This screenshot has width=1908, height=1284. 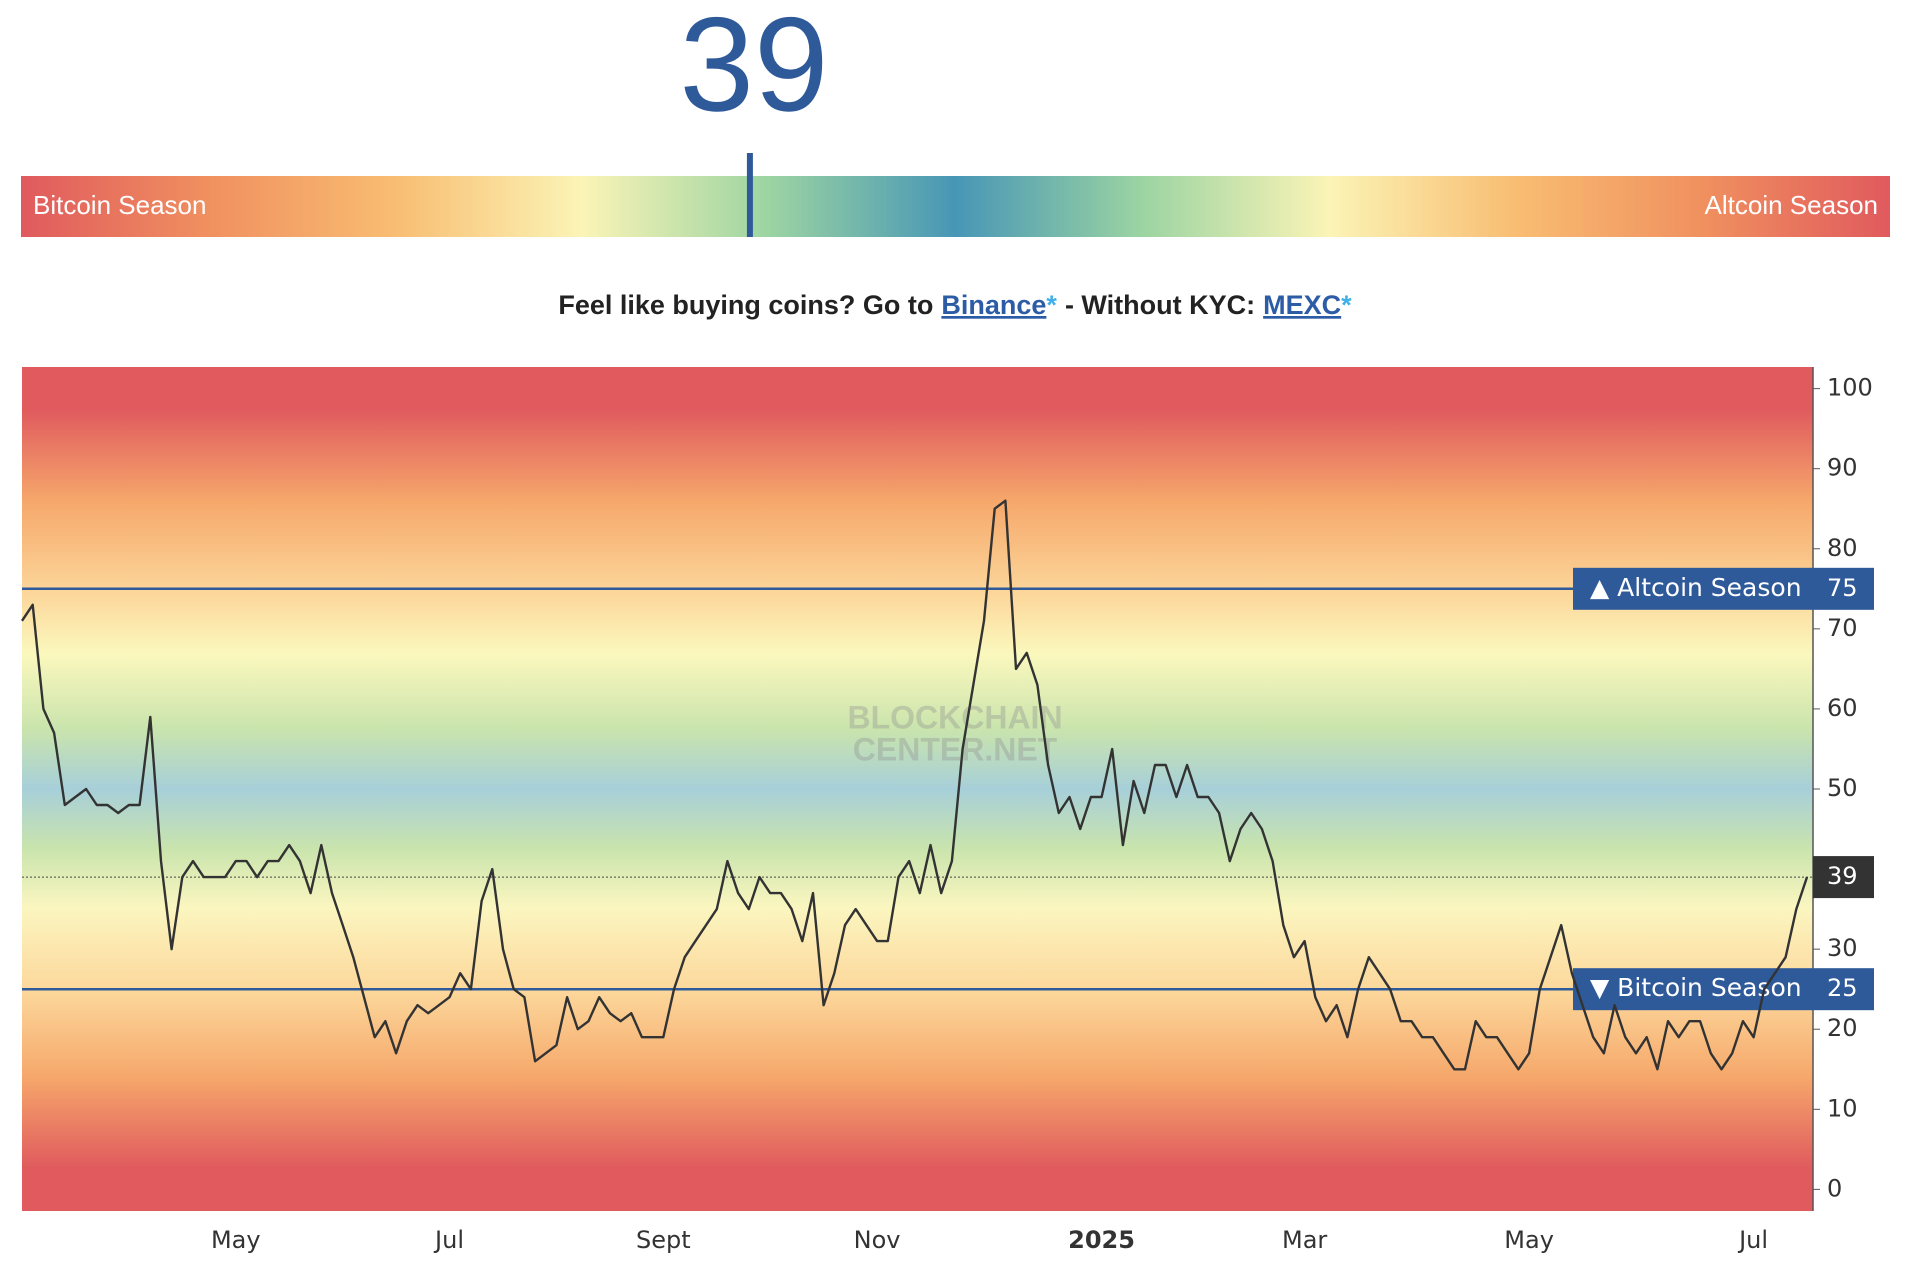 What do you see at coordinates (955, 206) in the screenshot?
I see `season-gauge` at bounding box center [955, 206].